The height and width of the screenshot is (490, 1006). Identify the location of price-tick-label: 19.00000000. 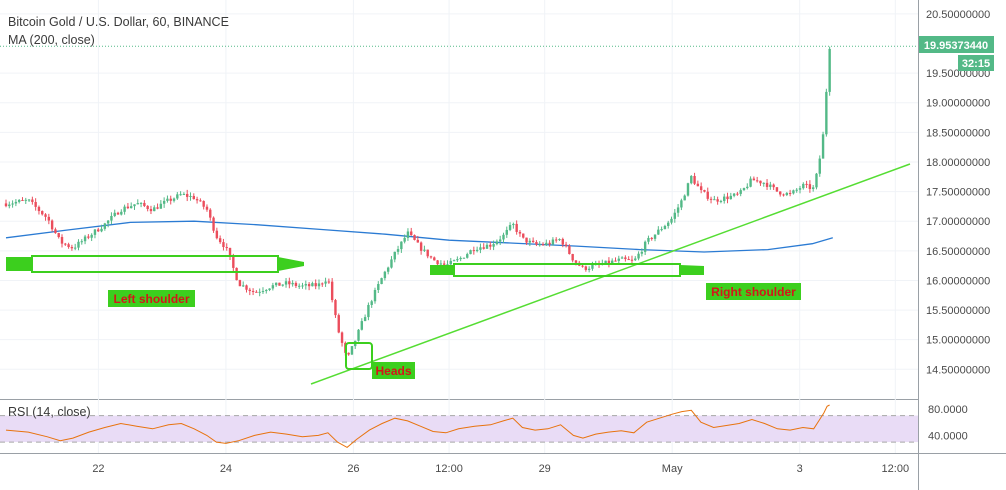
(958, 104).